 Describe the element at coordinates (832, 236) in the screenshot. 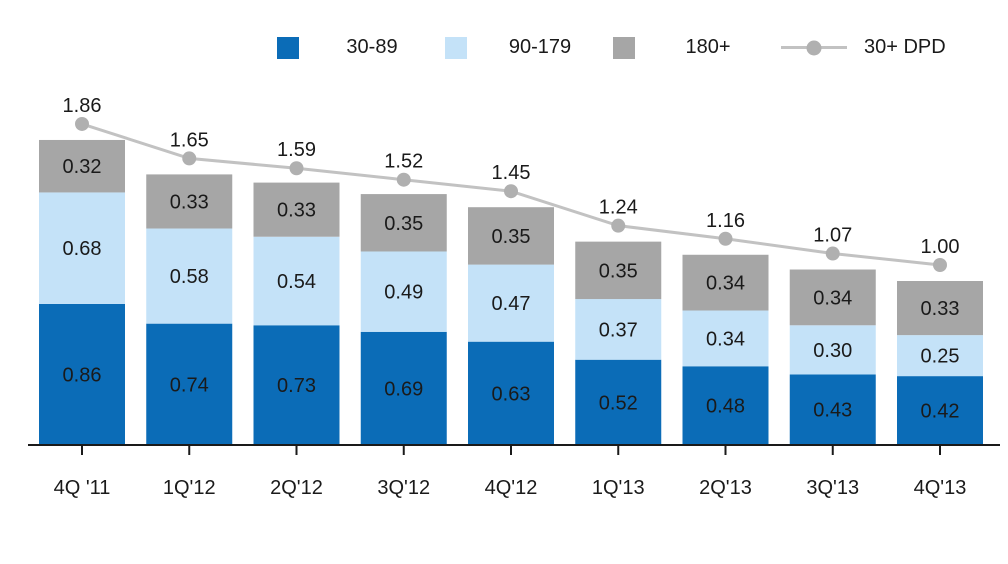

I see `total-value-label: 1.07` at that location.